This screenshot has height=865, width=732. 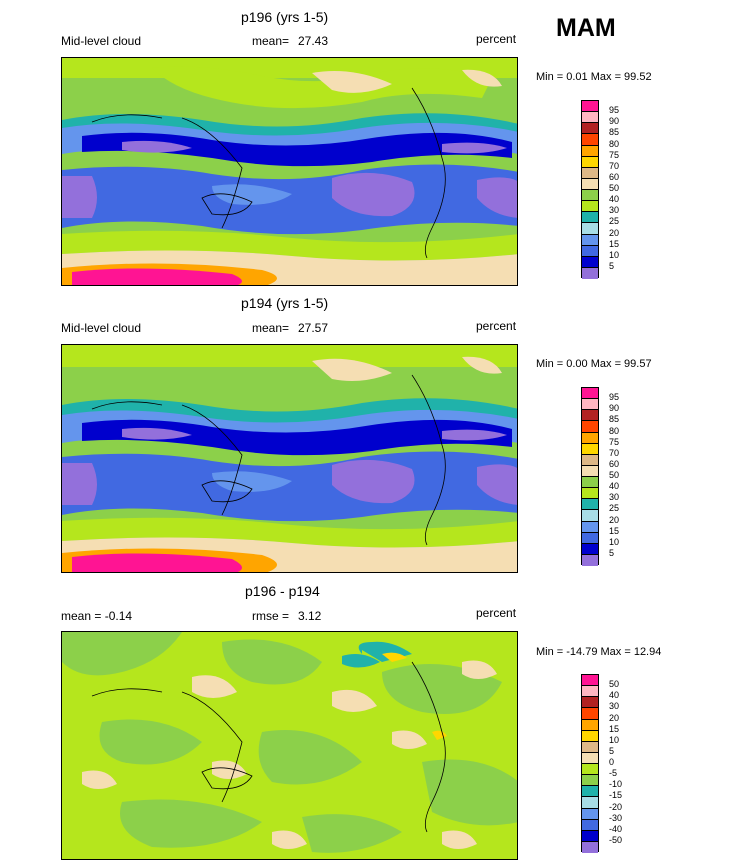 What do you see at coordinates (101, 41) in the screenshot?
I see `panel1-variable-label: Mid-level cloud` at bounding box center [101, 41].